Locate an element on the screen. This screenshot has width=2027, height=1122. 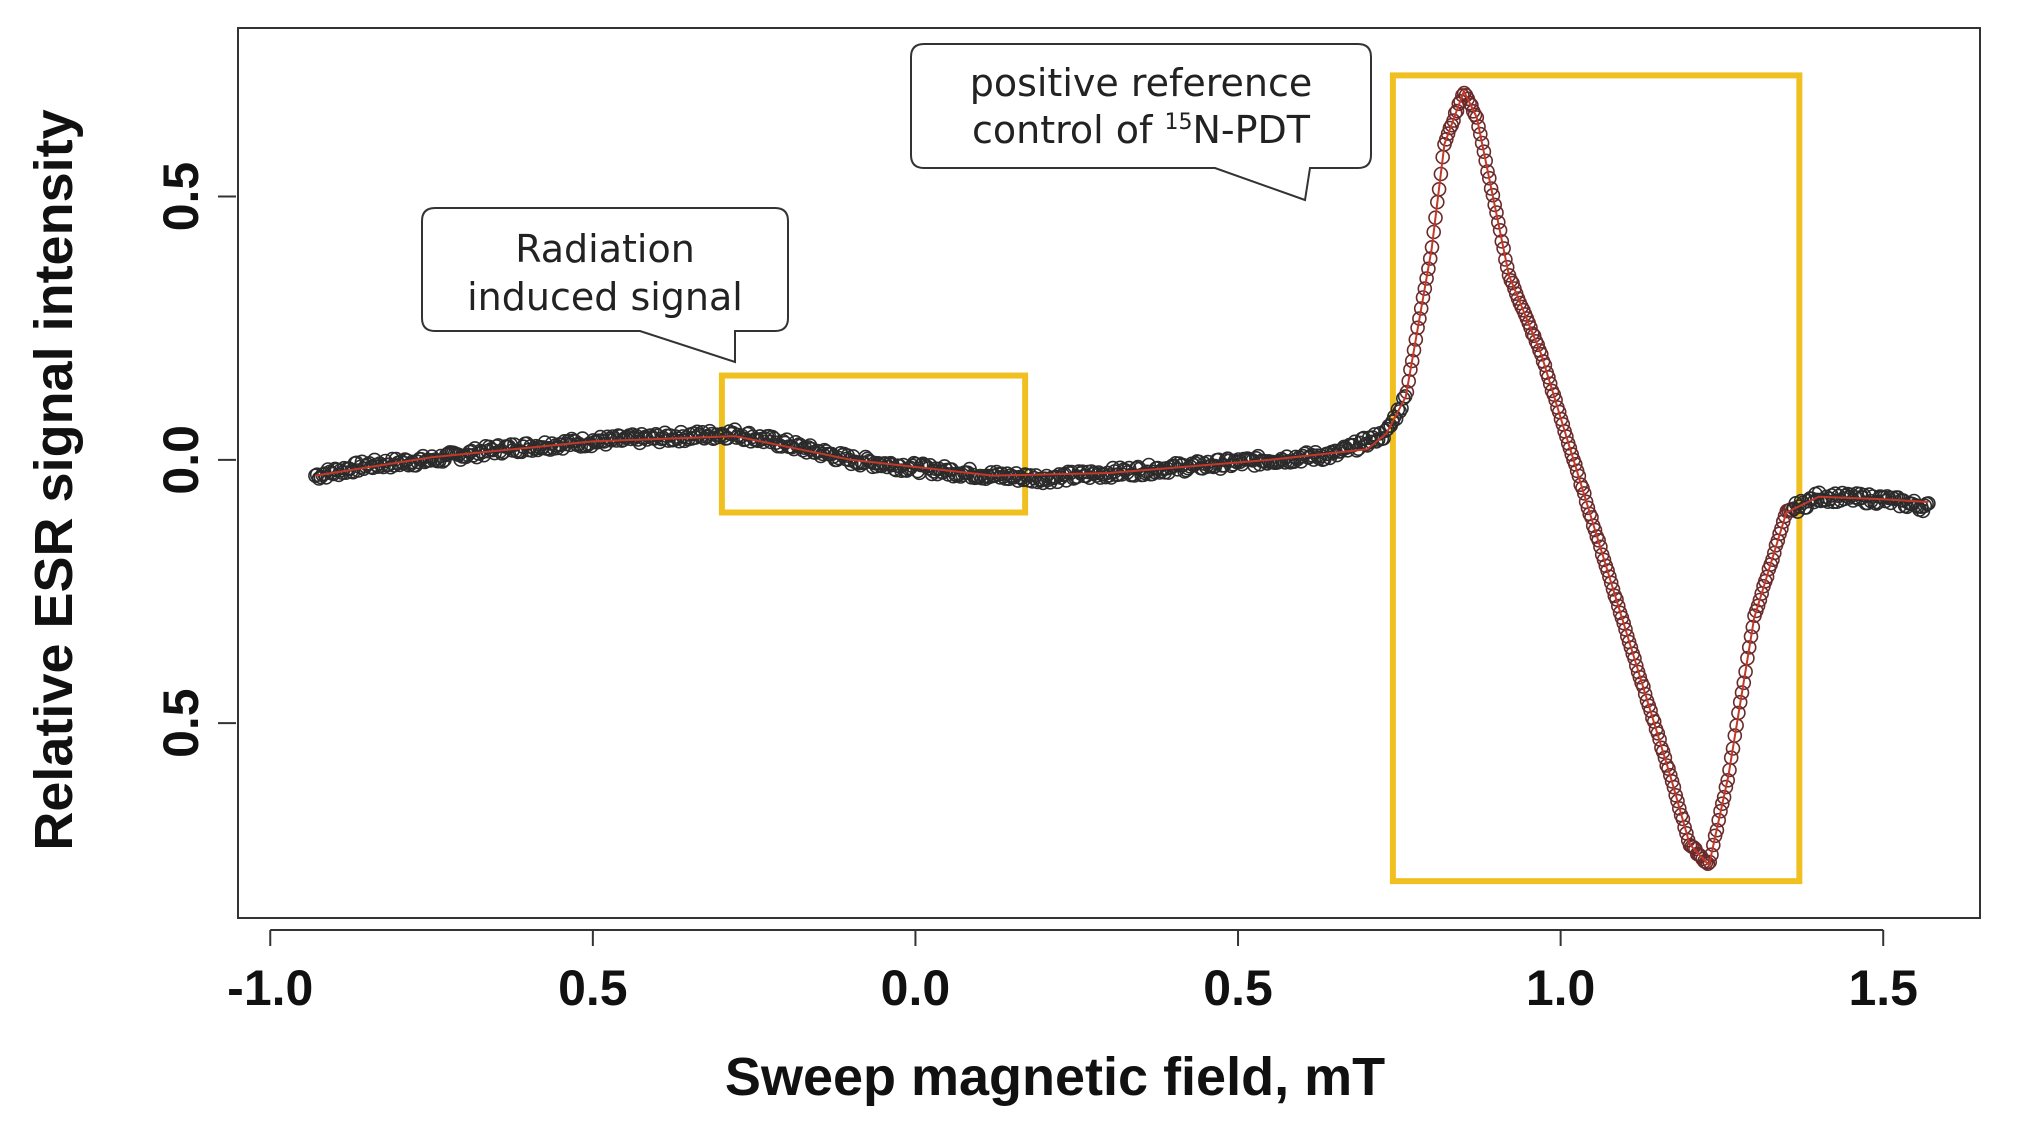
reference-callout: positive reference control of 15N-PDT is located at coordinates (1141, 122).